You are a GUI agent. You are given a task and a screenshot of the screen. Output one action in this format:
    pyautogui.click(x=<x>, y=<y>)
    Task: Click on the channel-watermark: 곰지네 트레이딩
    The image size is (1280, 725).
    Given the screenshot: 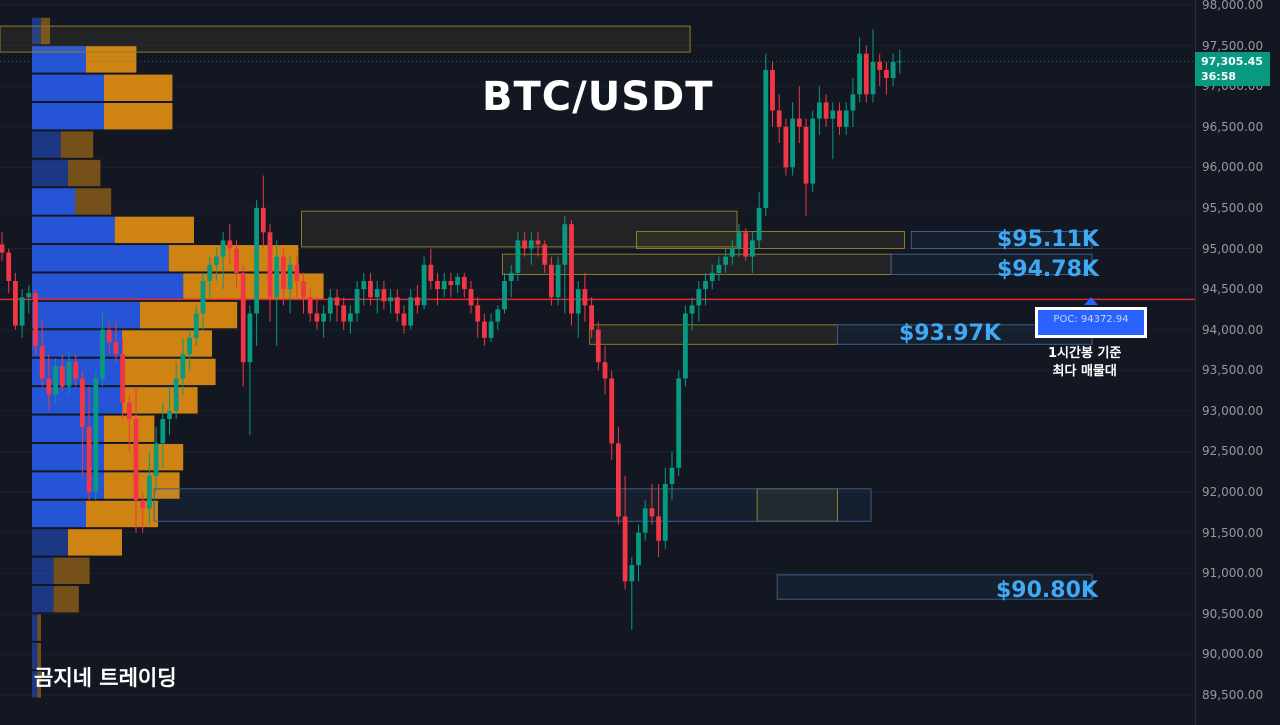 What is the action you would take?
    pyautogui.click(x=105, y=678)
    